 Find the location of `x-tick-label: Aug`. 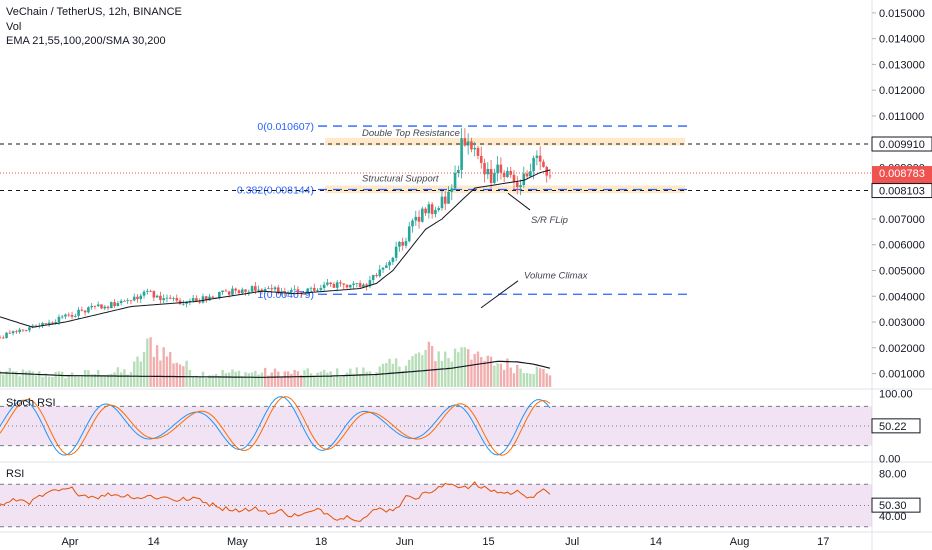

x-tick-label: Aug is located at coordinates (740, 542).